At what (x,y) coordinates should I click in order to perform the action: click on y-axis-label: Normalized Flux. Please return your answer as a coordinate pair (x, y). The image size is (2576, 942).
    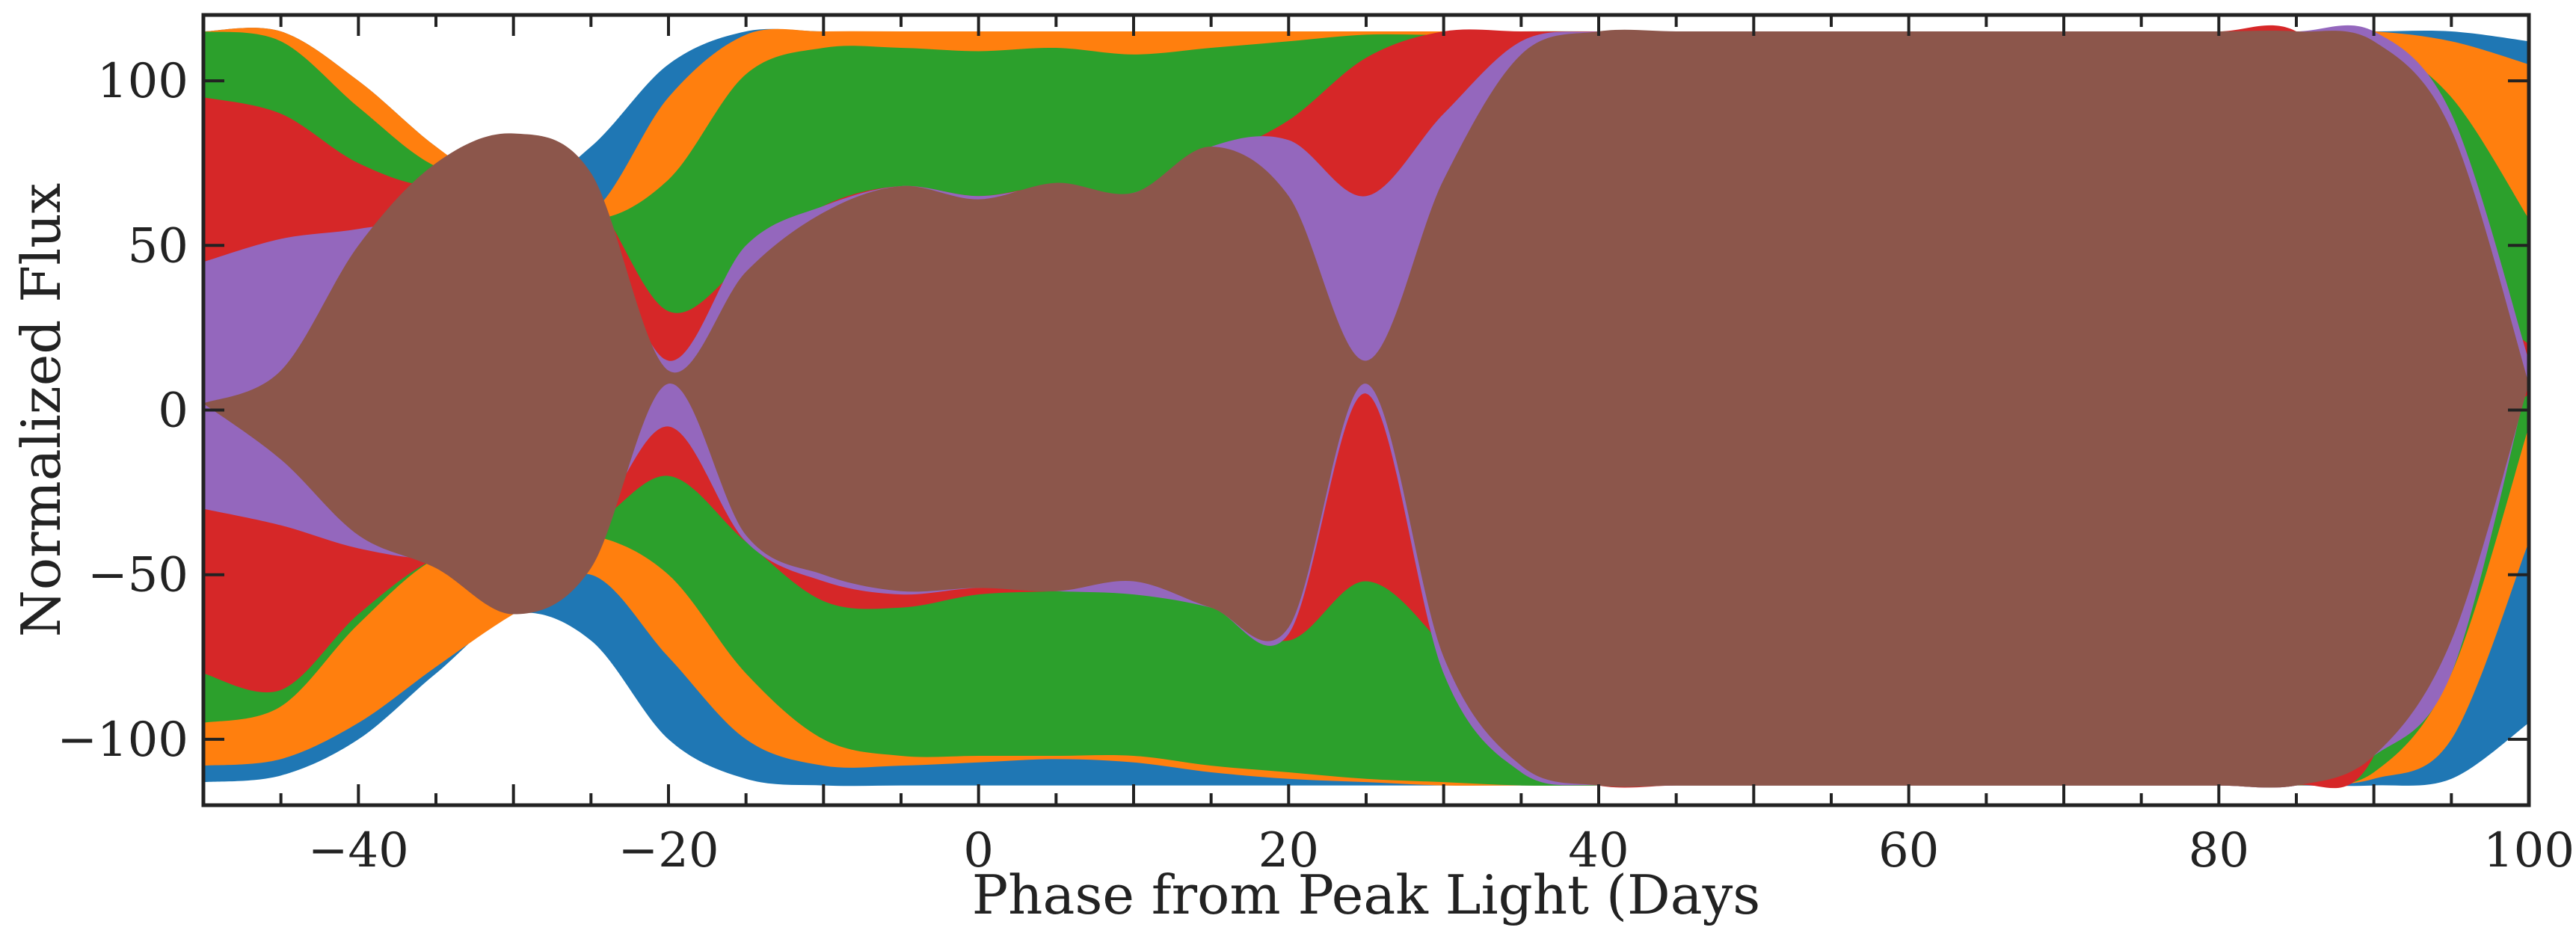
    Looking at the image, I should click on (41, 410).